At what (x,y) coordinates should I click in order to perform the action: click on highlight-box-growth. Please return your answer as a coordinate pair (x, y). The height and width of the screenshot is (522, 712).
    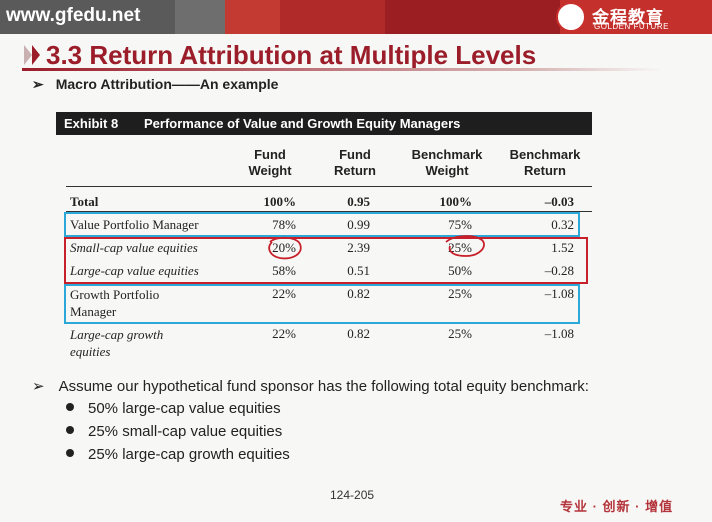
    Looking at the image, I should click on (322, 304).